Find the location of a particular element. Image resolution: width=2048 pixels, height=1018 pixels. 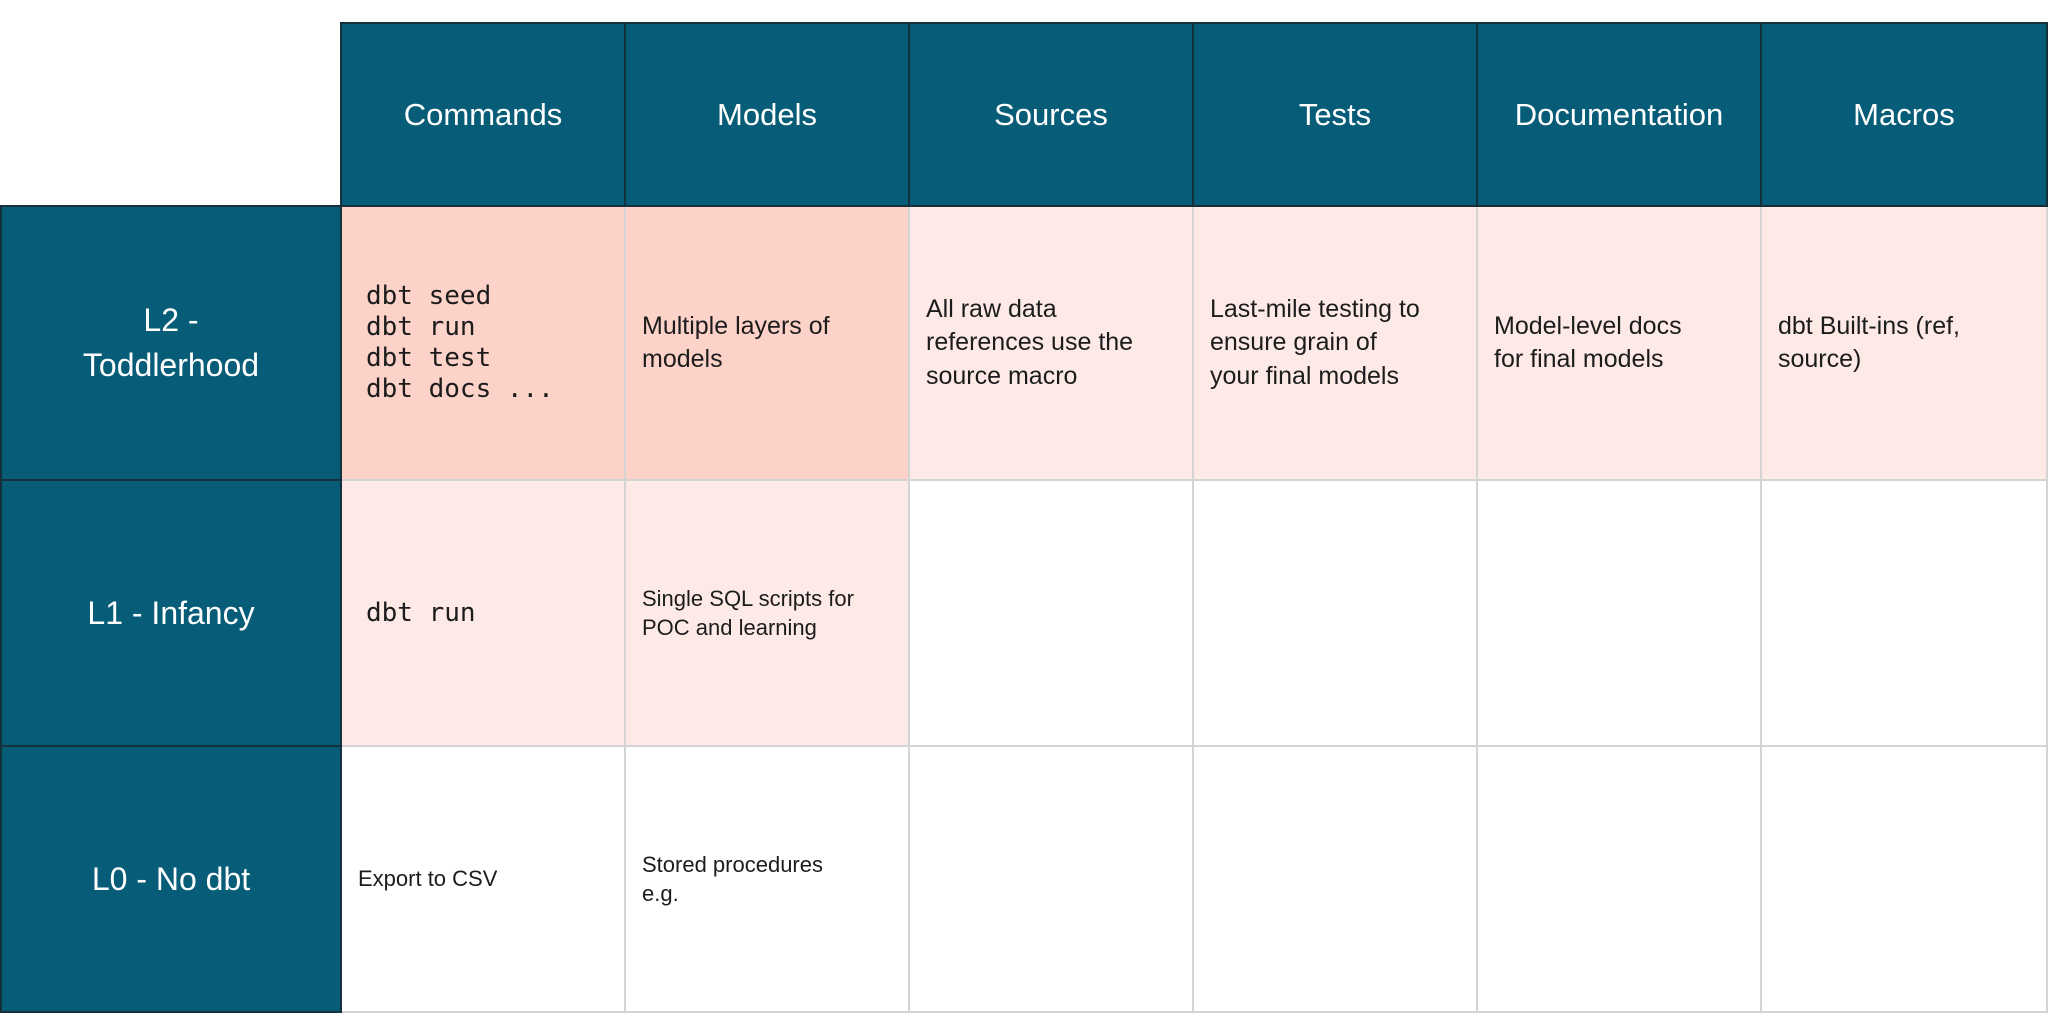

cell-l2-documentation: Model-level docs for final models is located at coordinates (1619, 343).